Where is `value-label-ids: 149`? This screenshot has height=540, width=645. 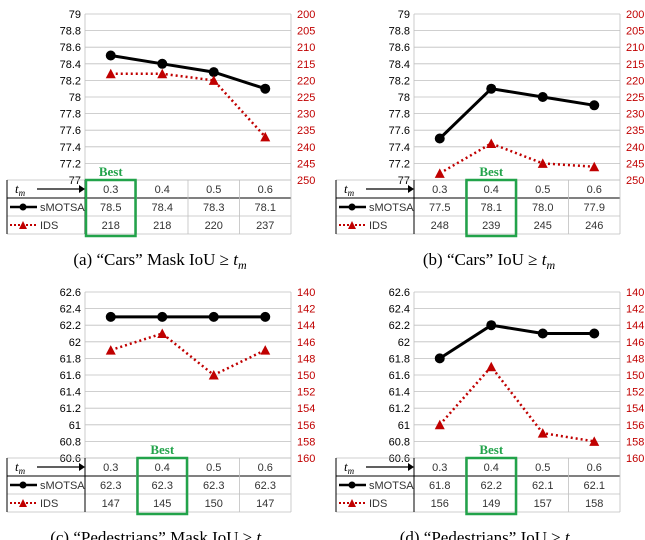 value-label-ids: 149 is located at coordinates (491, 504).